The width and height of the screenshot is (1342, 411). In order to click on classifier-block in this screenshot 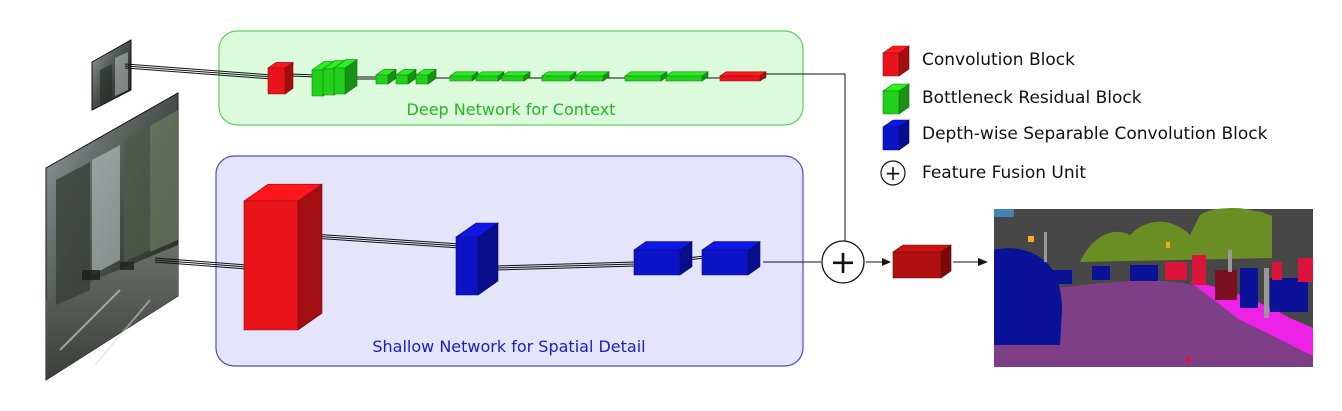, I will do `click(922, 261)`.